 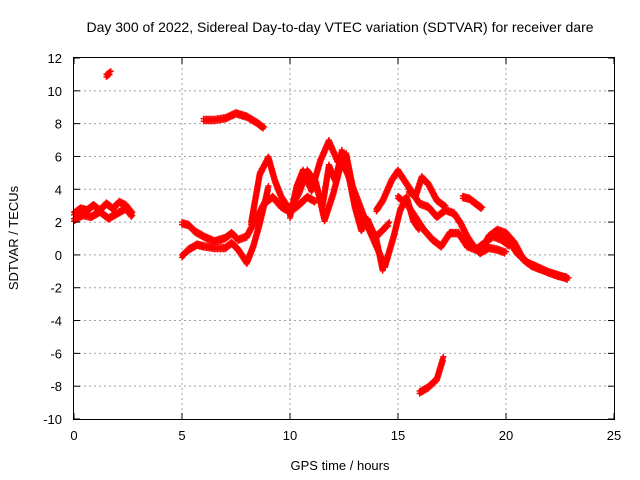 I want to click on y-tick-label: 12, so click(x=55, y=58).